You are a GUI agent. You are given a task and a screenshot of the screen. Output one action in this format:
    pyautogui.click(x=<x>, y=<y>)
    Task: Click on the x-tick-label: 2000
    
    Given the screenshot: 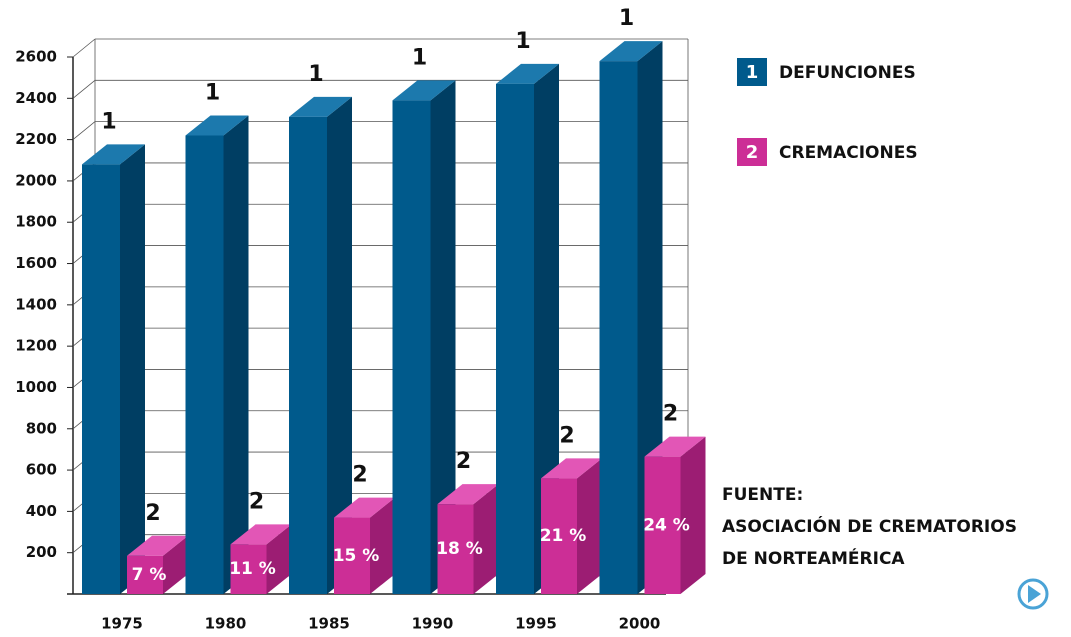 What is the action you would take?
    pyautogui.click(x=640, y=624)
    